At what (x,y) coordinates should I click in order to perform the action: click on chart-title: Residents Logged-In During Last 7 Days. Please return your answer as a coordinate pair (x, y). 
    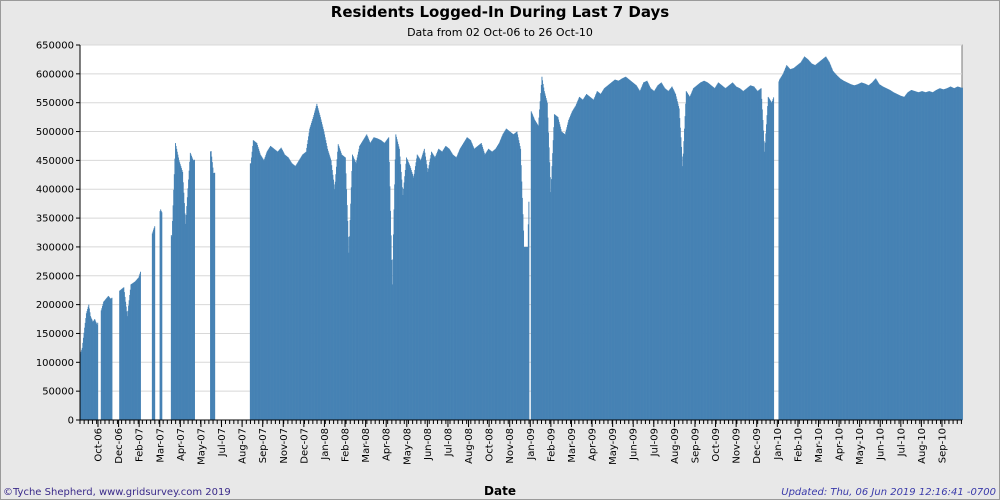
    Looking at the image, I should click on (500, 12).